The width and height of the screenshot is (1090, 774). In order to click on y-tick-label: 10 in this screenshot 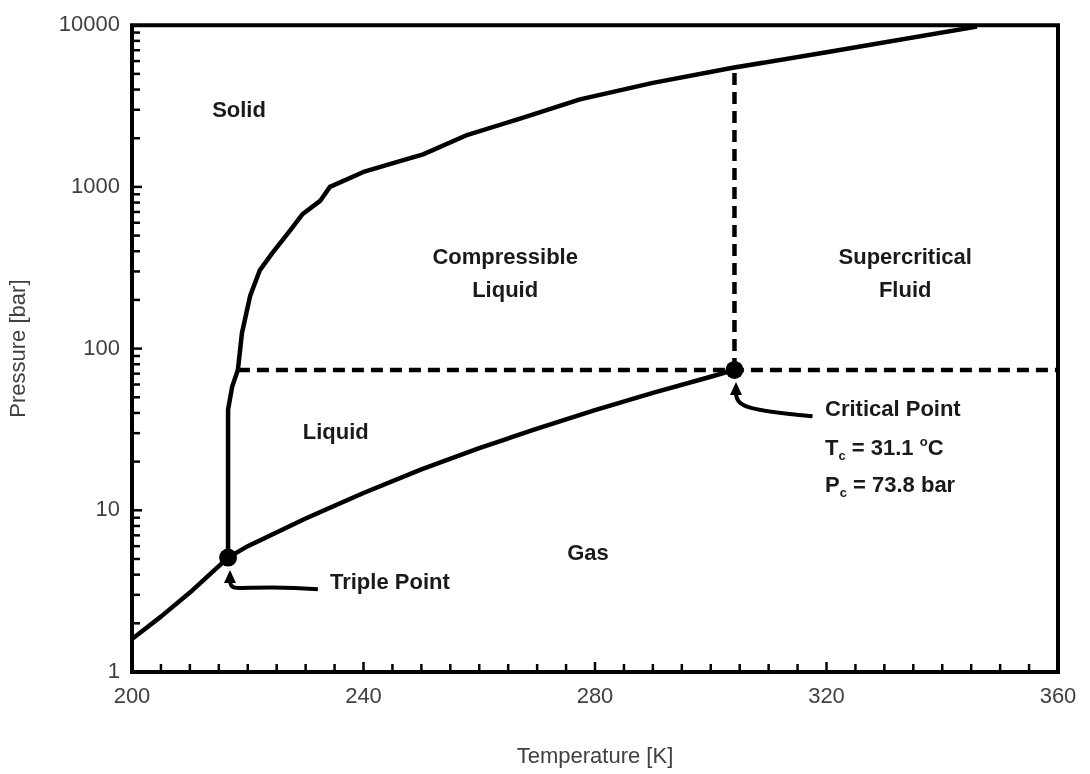, I will do `click(107, 509)`.